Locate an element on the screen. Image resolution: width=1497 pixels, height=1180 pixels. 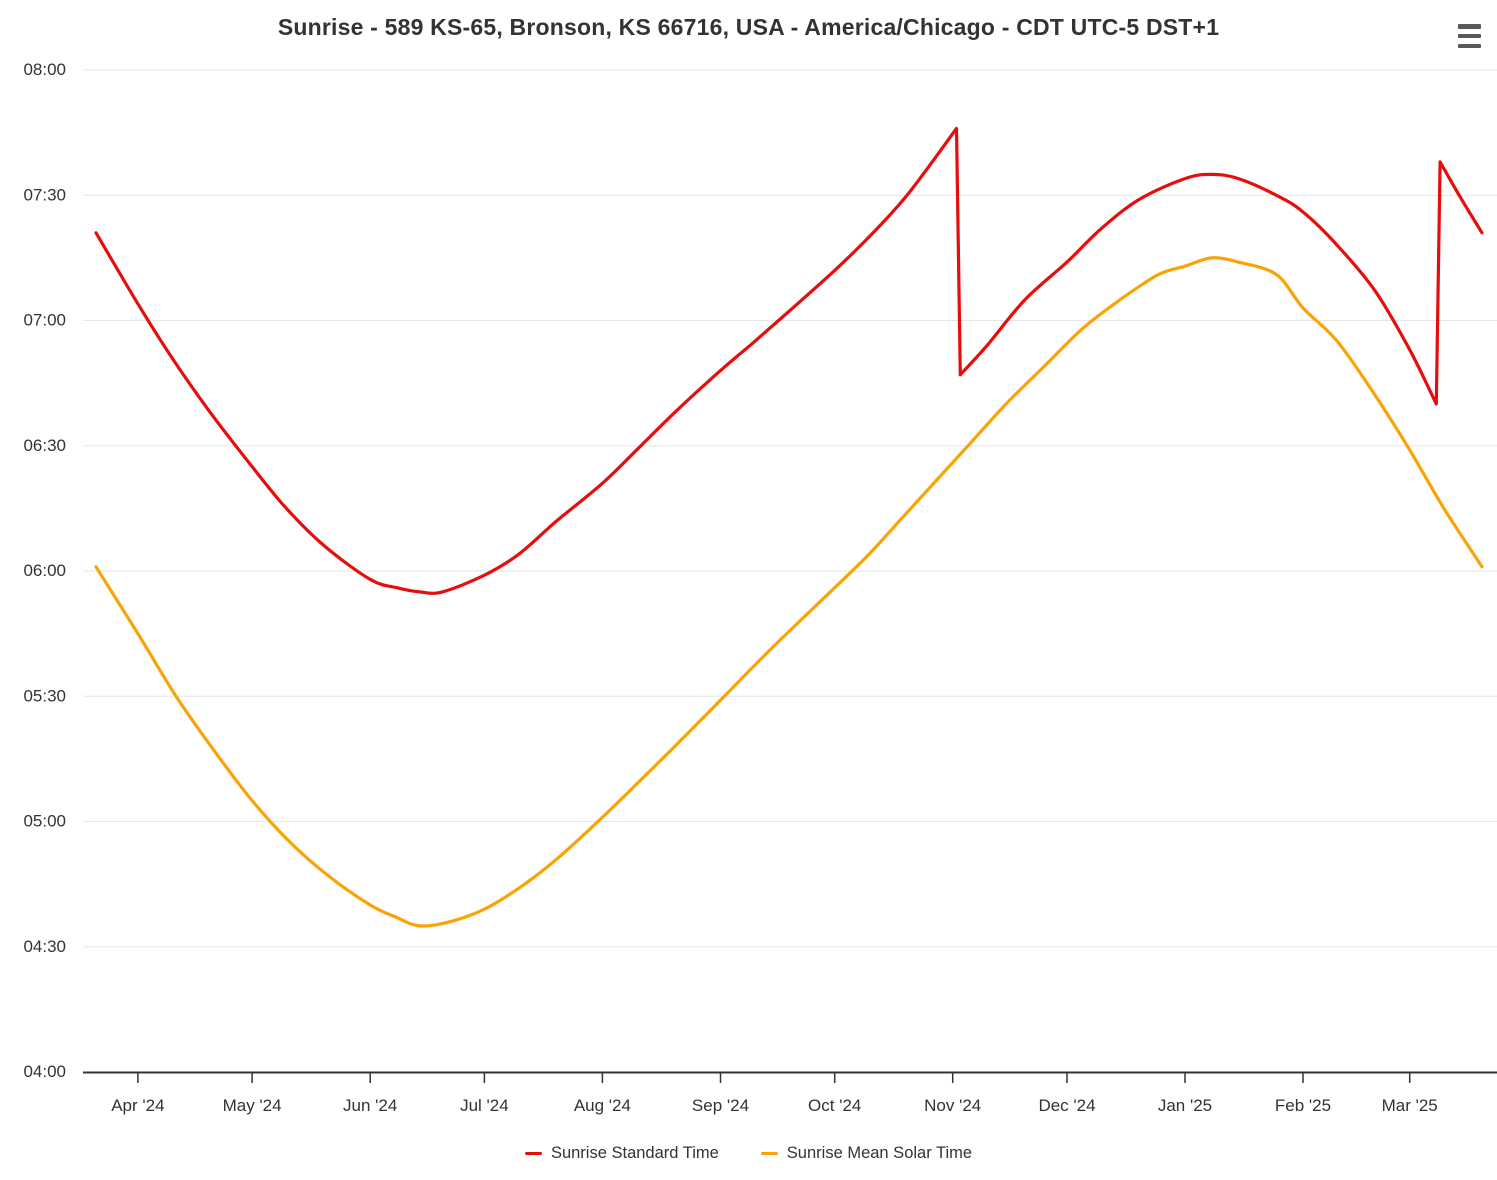
legend-item-sunrise-standard-time: Sunrise Standard Time is located at coordinates (621, 1153).